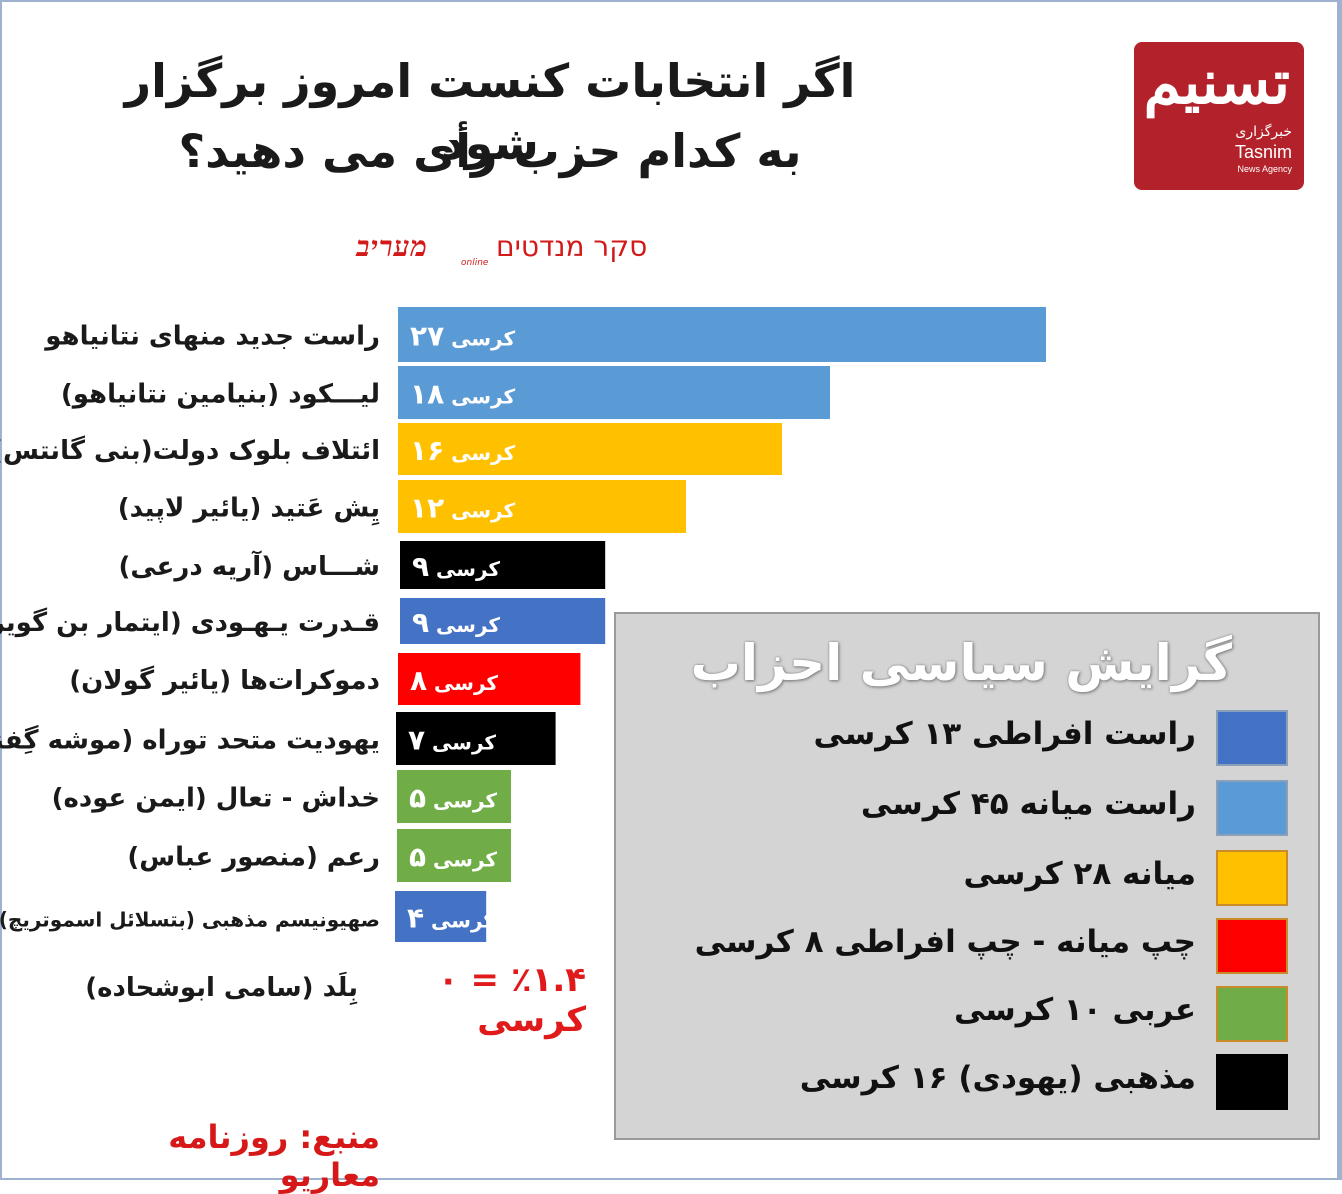 The image size is (1342, 1194). Describe the element at coordinates (490, 112) in the screenshot. I see `title-line-1: اگر انتخابات کنست امروز برگزار شود` at that location.